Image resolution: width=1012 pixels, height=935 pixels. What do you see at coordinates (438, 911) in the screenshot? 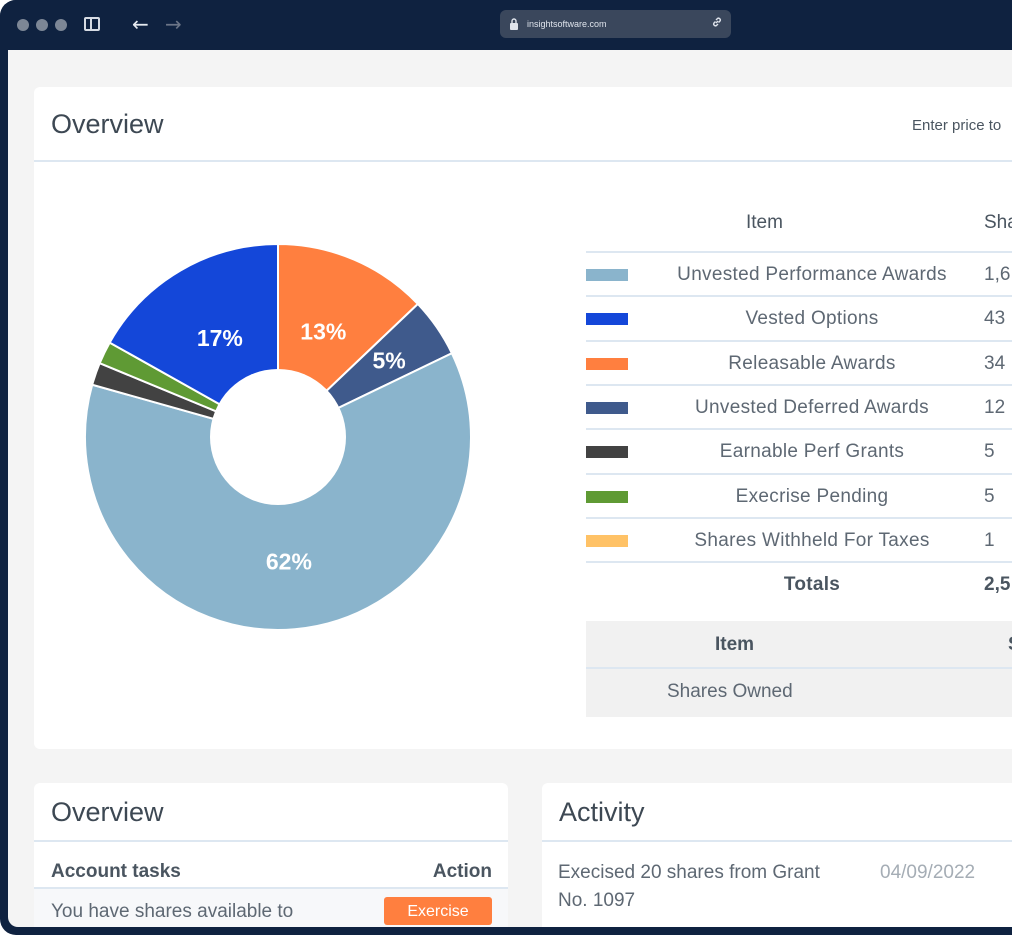
I see `exercise-button: Exercise` at bounding box center [438, 911].